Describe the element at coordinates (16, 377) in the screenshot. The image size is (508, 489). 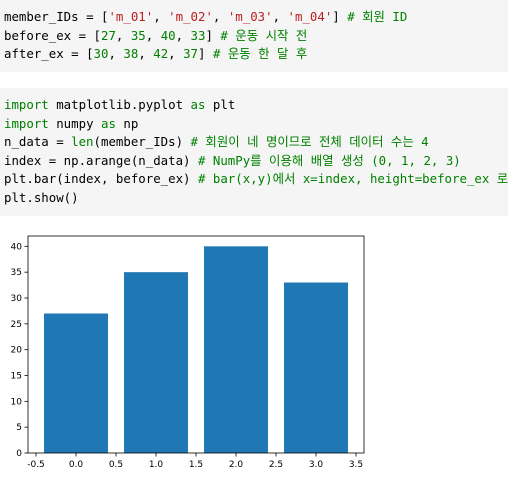
I see `y-tick-label: 15` at that location.